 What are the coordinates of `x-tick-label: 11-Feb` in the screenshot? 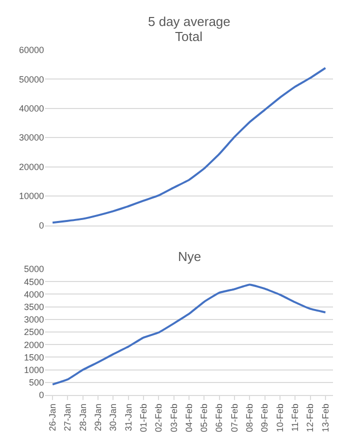 It's located at (295, 418).